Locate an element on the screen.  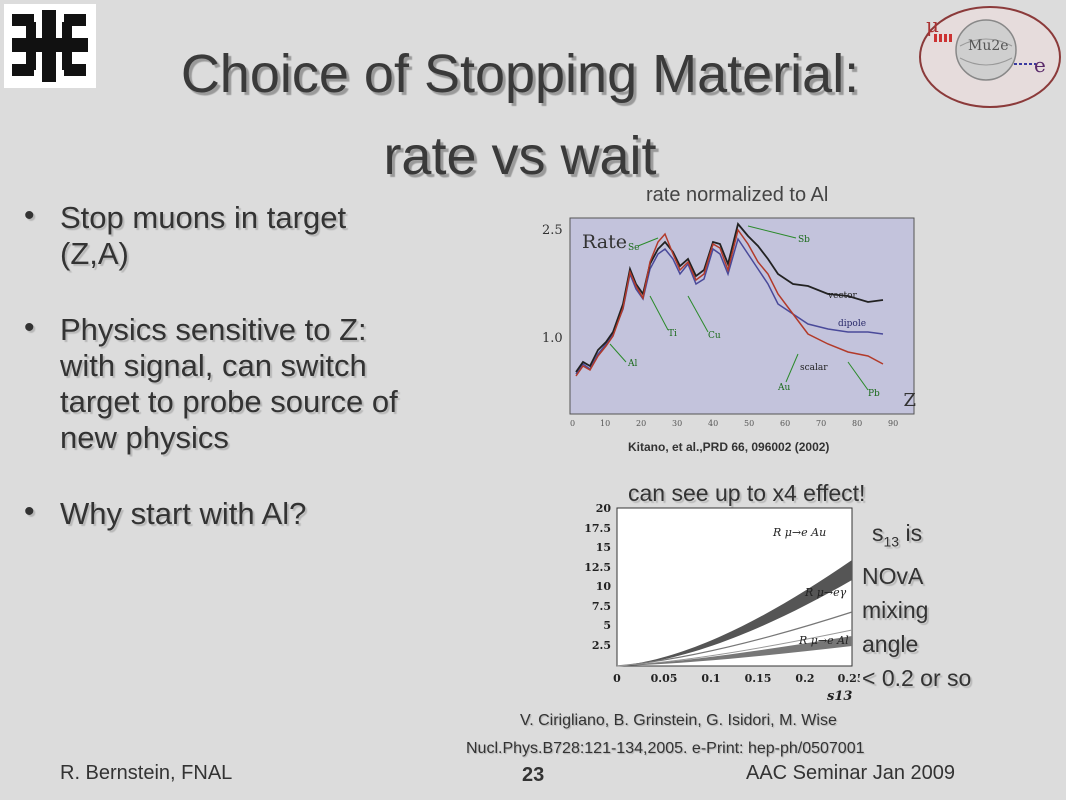
svg-text: μ is located at coordinates (932, 25).